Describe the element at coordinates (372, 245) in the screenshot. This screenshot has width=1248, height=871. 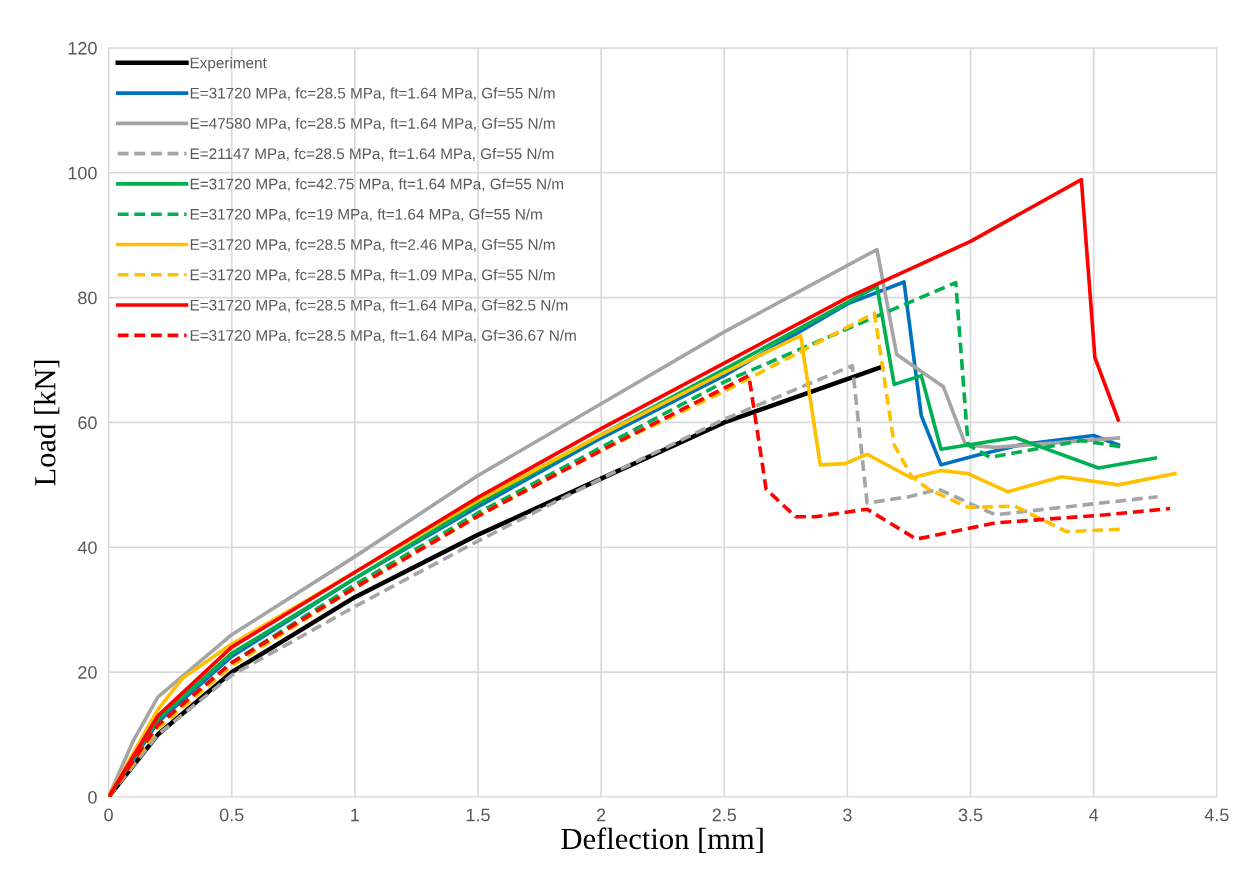
I see `legend-label: E=31720 MPa, fc=28.5 MPa, ft=2.46 MPa, Gf=55 N/m` at that location.